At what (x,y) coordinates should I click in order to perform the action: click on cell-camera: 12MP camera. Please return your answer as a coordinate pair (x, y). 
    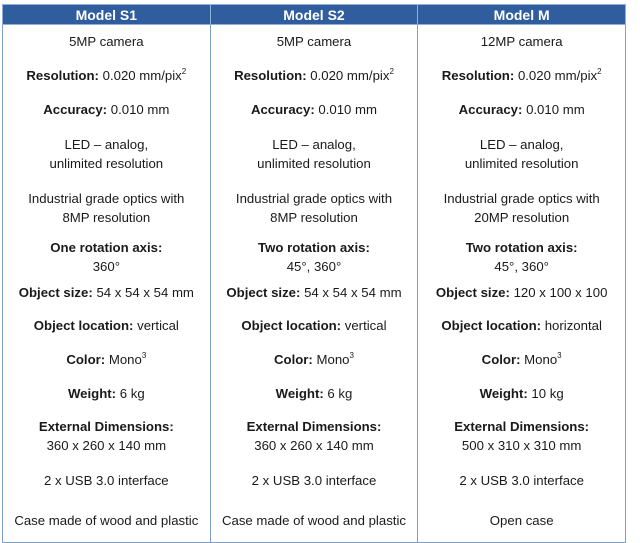
    Looking at the image, I should click on (521, 41).